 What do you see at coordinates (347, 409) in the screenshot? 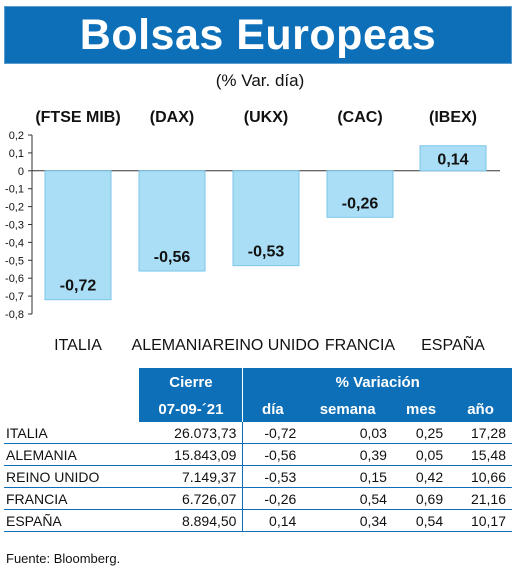
I see `header-semana: semana` at bounding box center [347, 409].